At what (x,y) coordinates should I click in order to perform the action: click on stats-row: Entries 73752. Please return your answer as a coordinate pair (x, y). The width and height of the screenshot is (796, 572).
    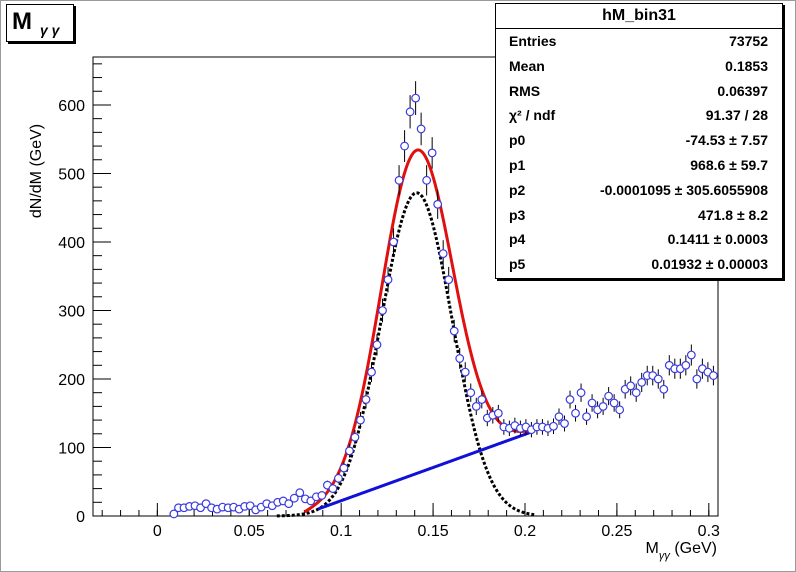
    Looking at the image, I should click on (639, 41).